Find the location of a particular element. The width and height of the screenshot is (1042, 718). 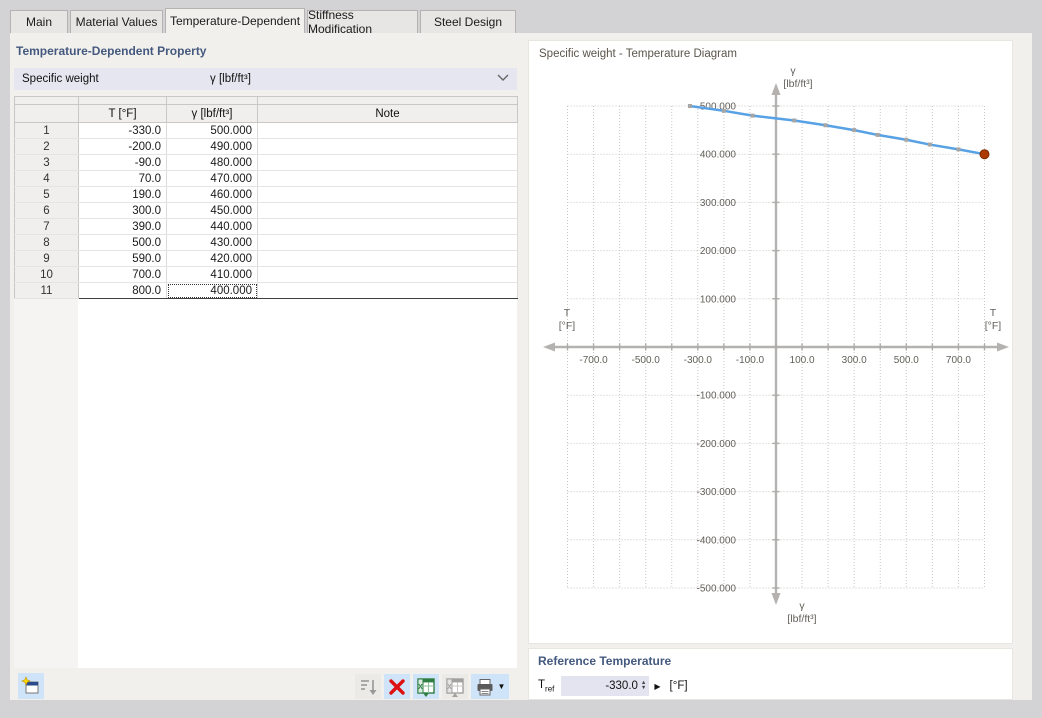

corner-header is located at coordinates (46, 113).